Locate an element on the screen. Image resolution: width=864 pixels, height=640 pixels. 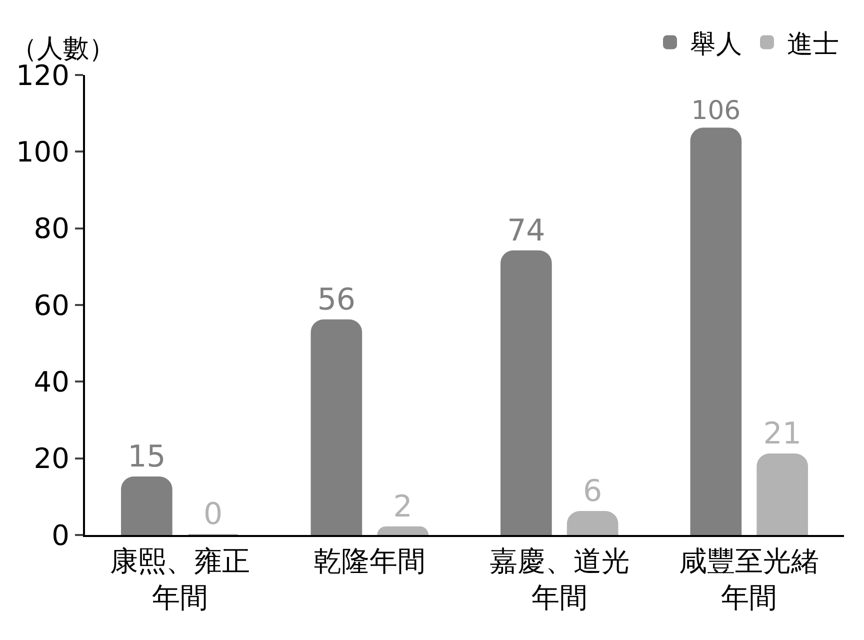
data-label: 2 is located at coordinates (402, 506).